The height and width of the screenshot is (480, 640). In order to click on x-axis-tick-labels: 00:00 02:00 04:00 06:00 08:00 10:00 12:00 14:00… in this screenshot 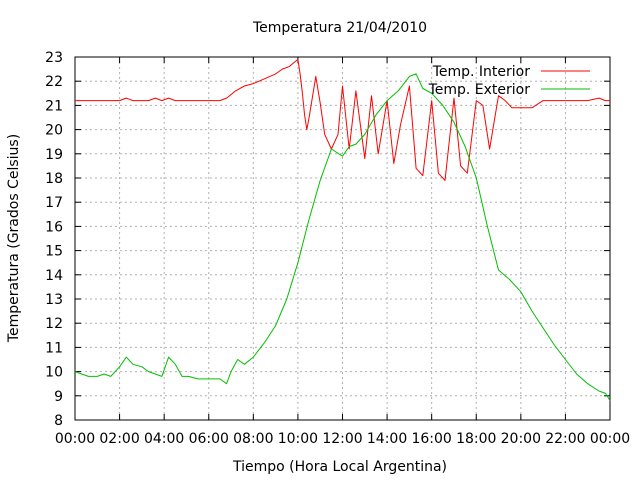, I will do `click(342, 439)`.